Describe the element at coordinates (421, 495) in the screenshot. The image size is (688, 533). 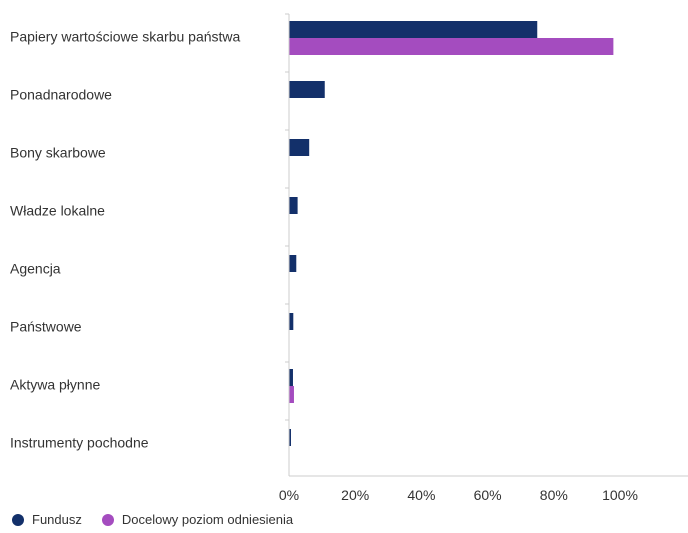
I see `x-tick-label: 40%` at that location.